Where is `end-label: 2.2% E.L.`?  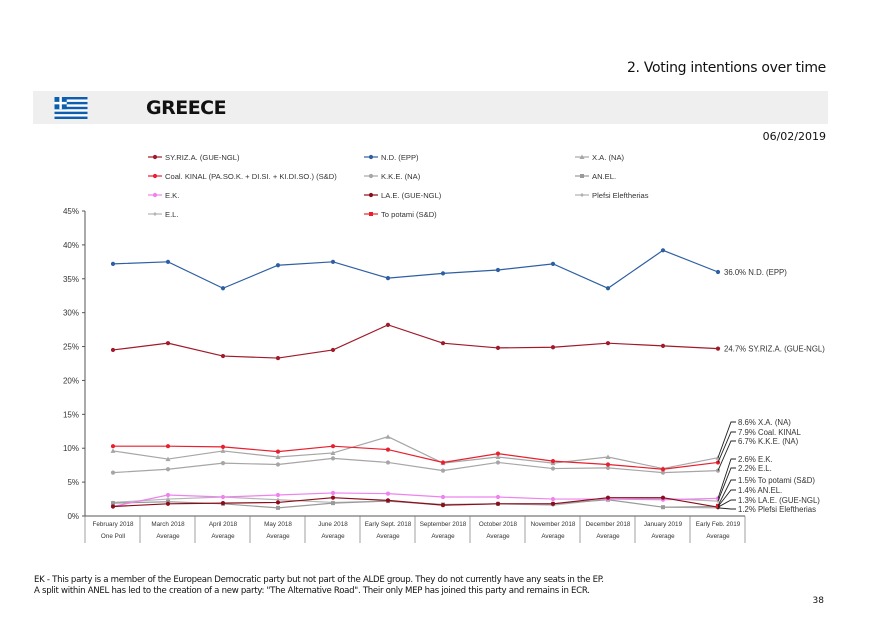
end-label: 2.2% E.L. is located at coordinates (755, 468).